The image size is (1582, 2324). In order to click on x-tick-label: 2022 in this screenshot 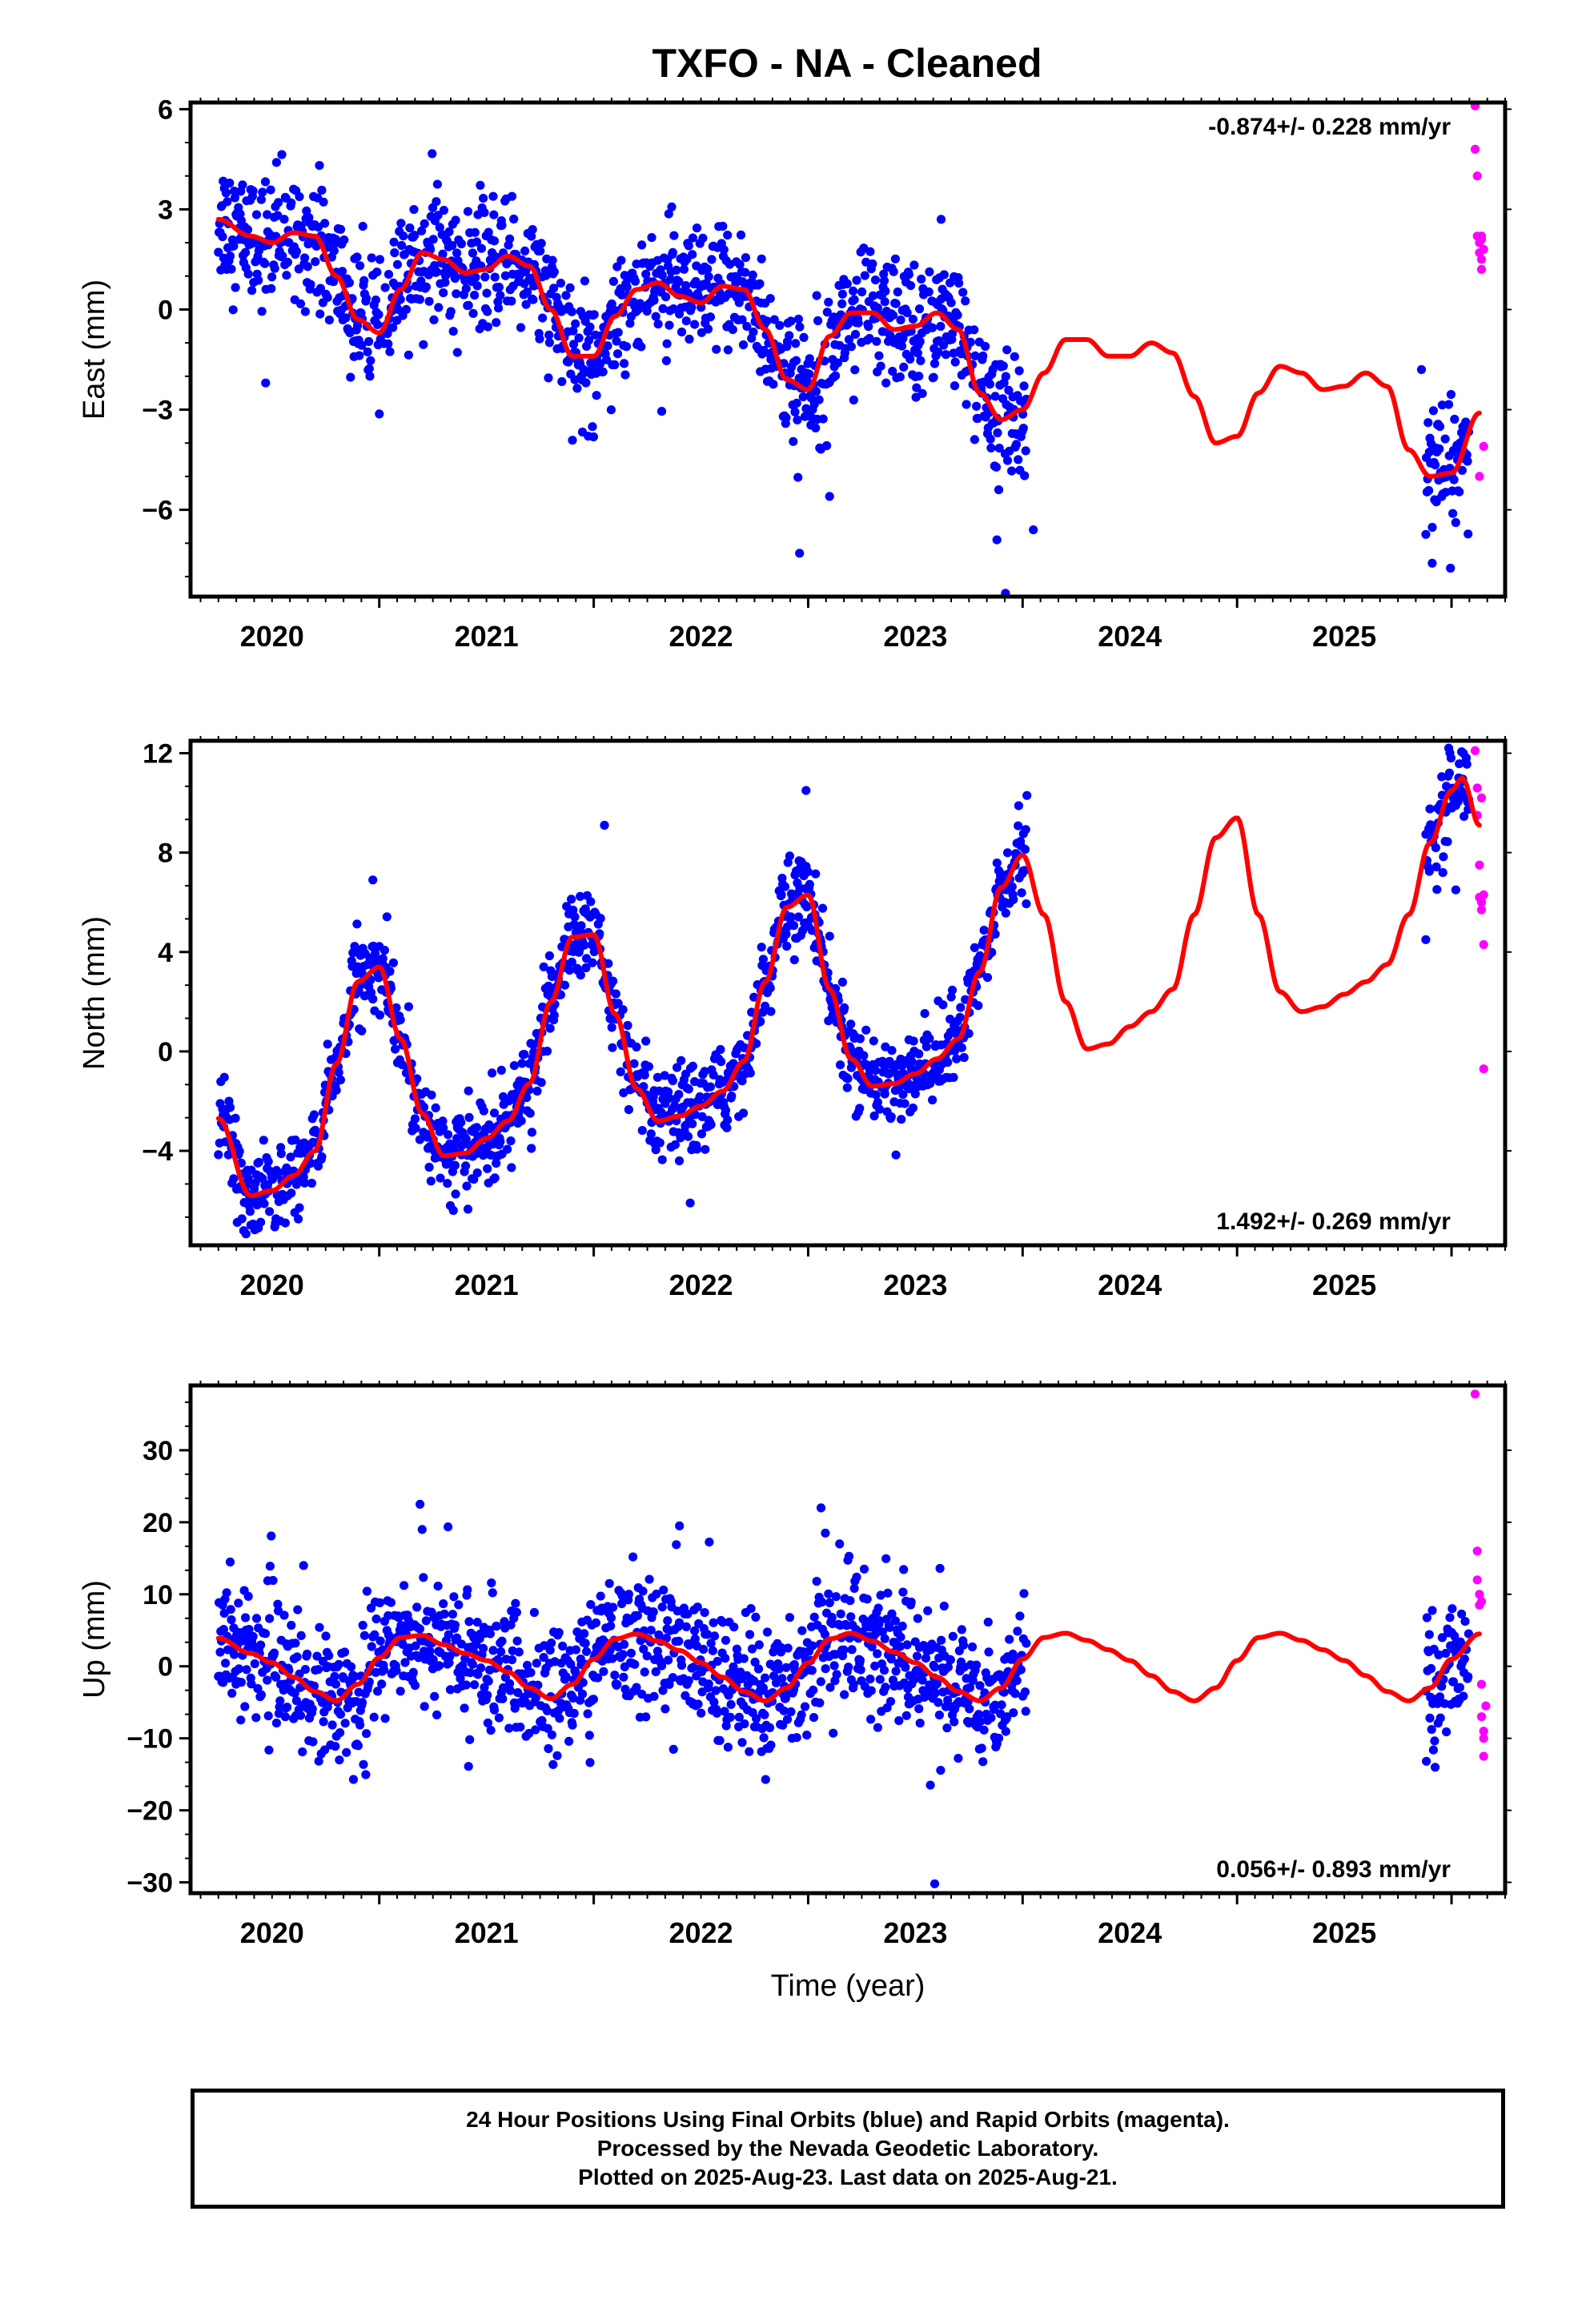, I will do `click(701, 636)`.